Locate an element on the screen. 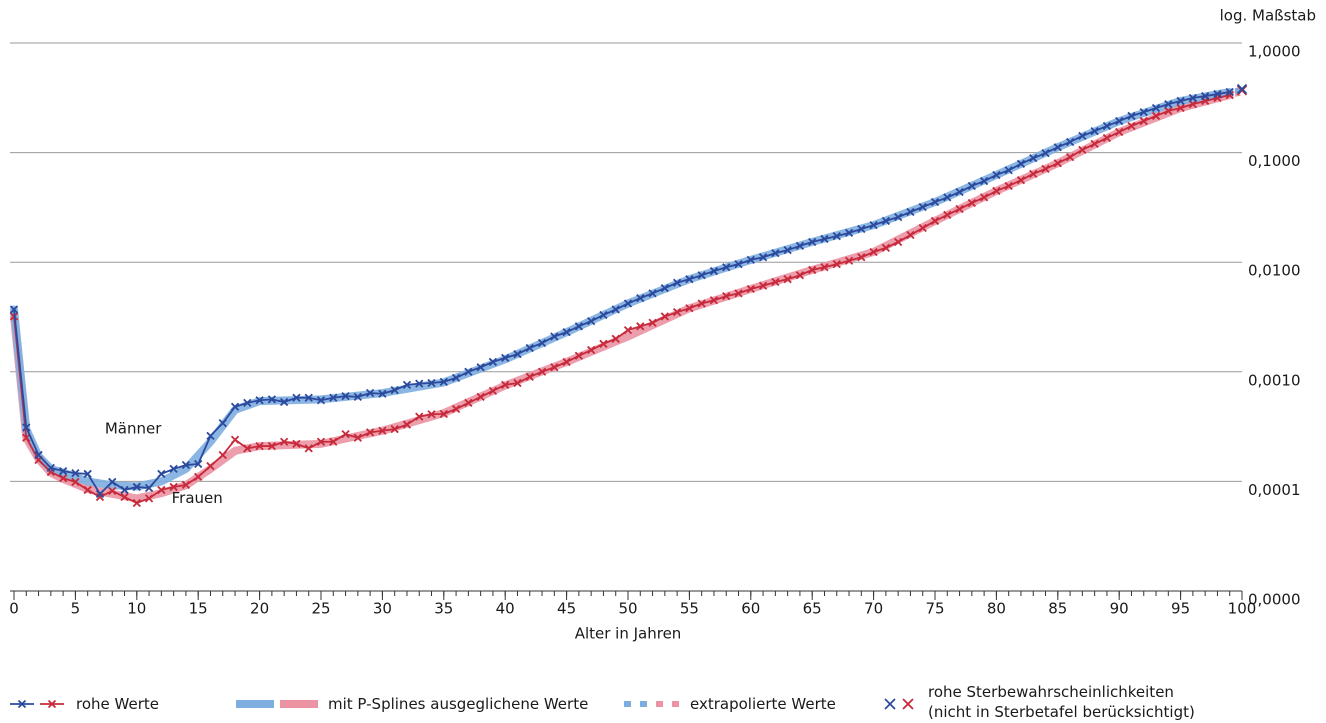 This screenshot has height=723, width=1326. annotation: Frauen is located at coordinates (197, 498).